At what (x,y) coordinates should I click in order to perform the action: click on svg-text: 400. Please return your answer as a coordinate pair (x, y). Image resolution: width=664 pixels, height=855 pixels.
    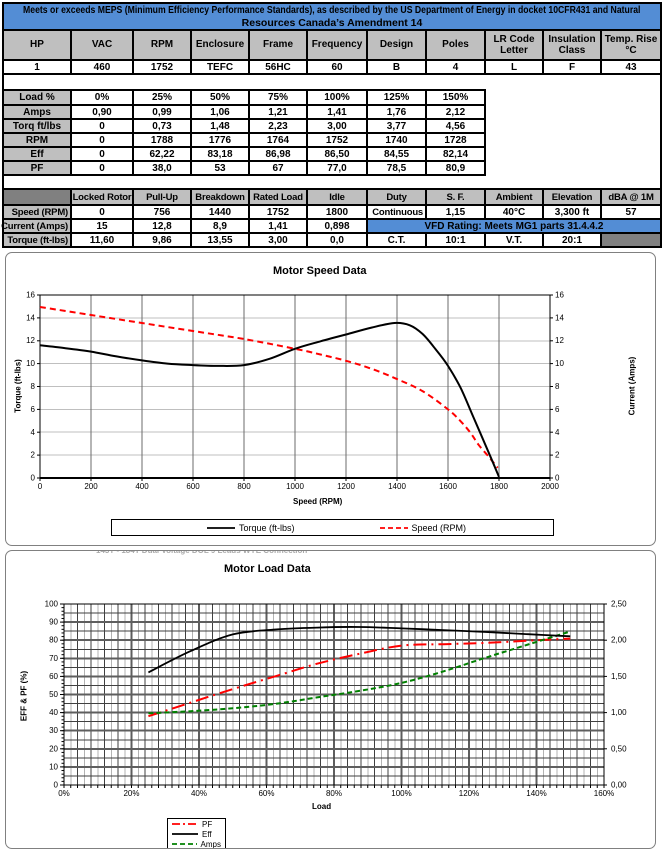
    Looking at the image, I should click on (142, 486).